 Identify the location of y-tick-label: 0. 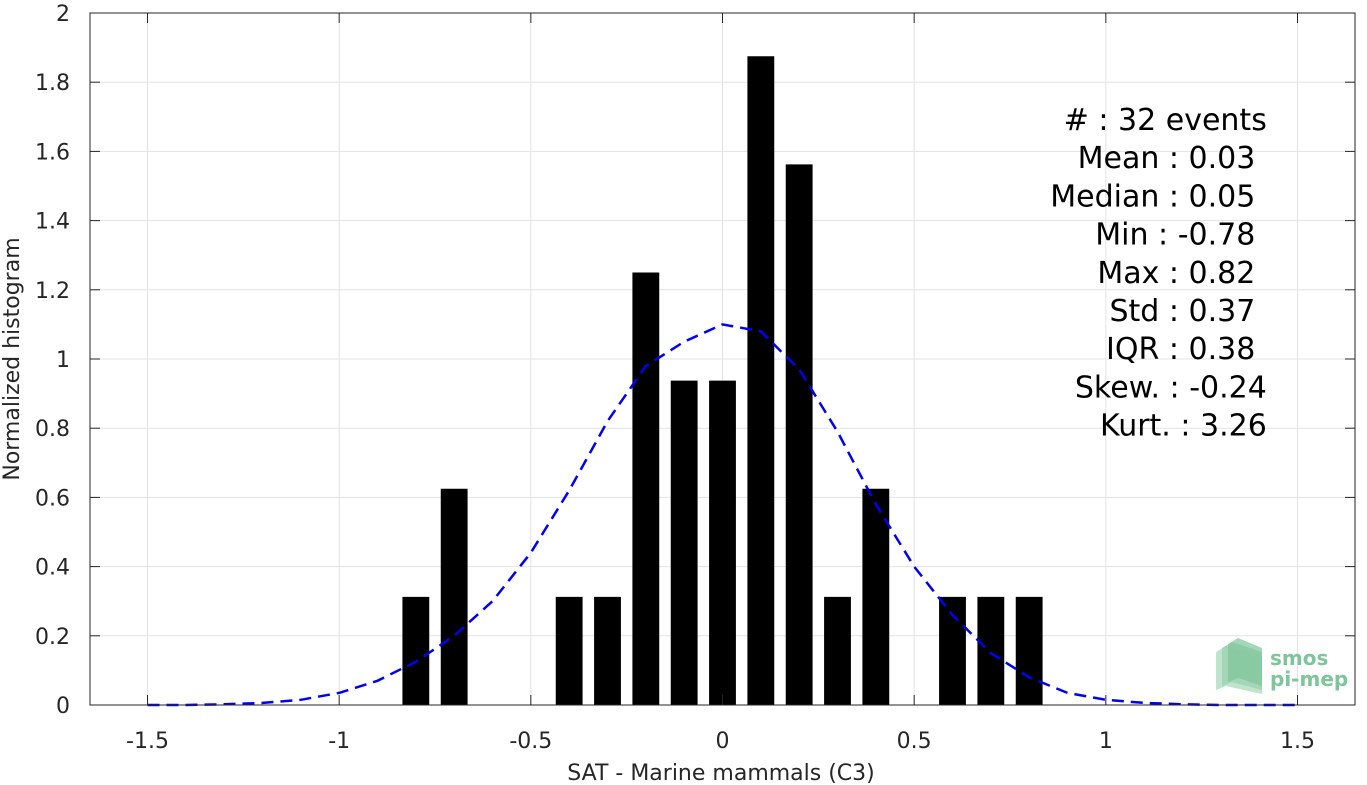
(63, 706).